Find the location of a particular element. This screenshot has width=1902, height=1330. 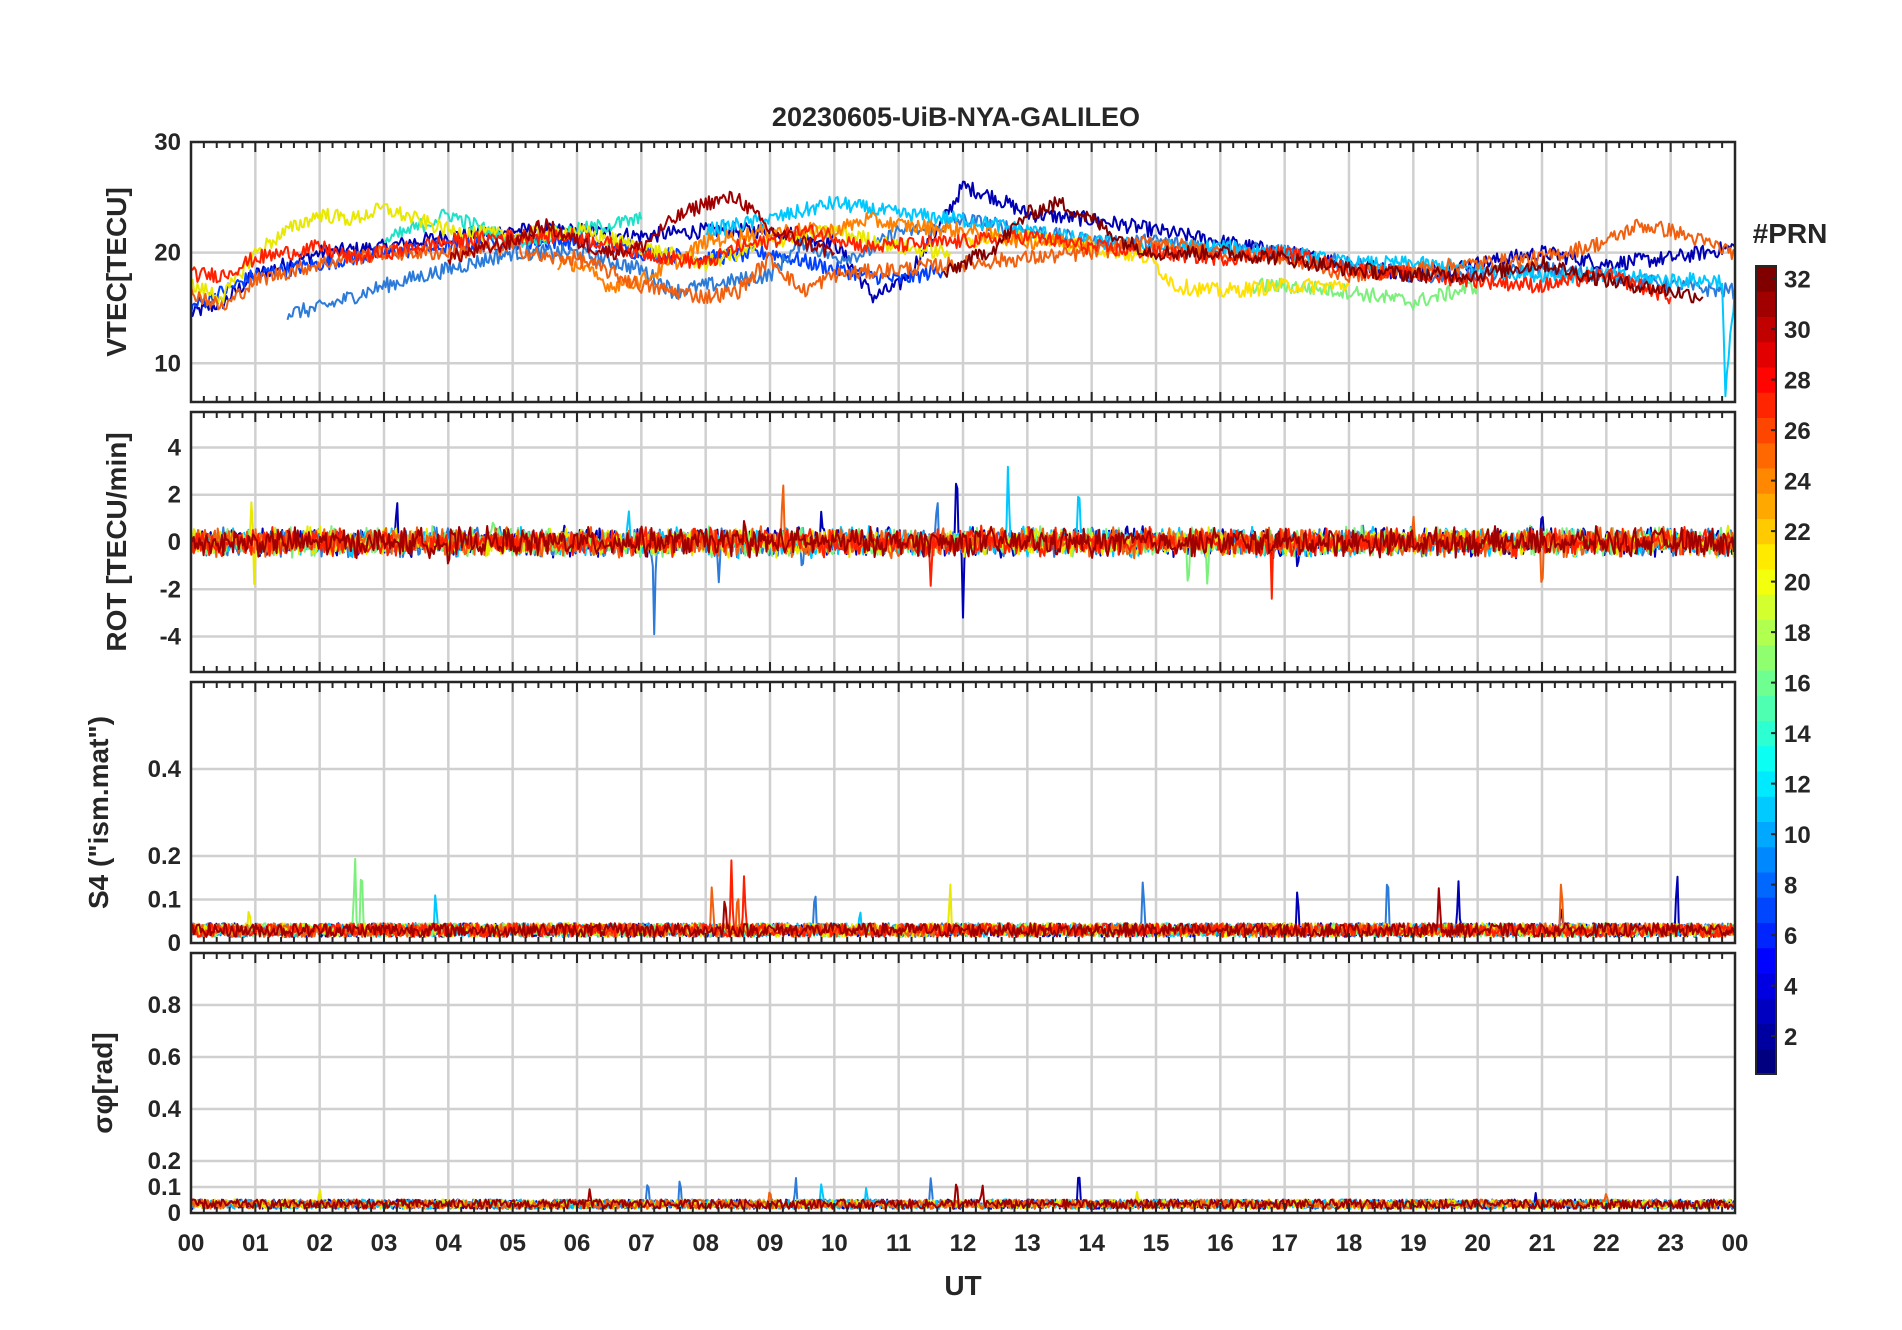

x-tick-label: 15 is located at coordinates (1156, 1243).